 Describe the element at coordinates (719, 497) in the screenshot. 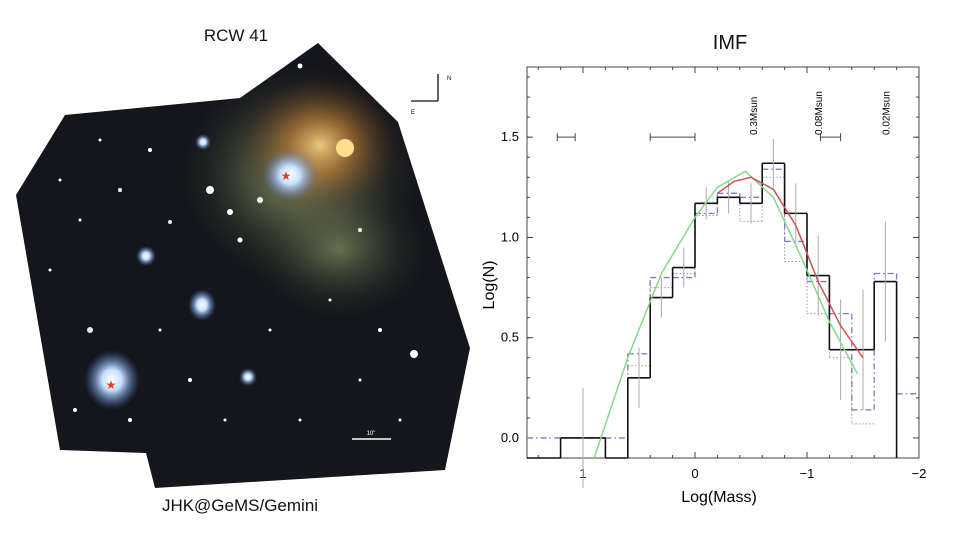

I see `x-axis-label: Log(Mass)` at that location.